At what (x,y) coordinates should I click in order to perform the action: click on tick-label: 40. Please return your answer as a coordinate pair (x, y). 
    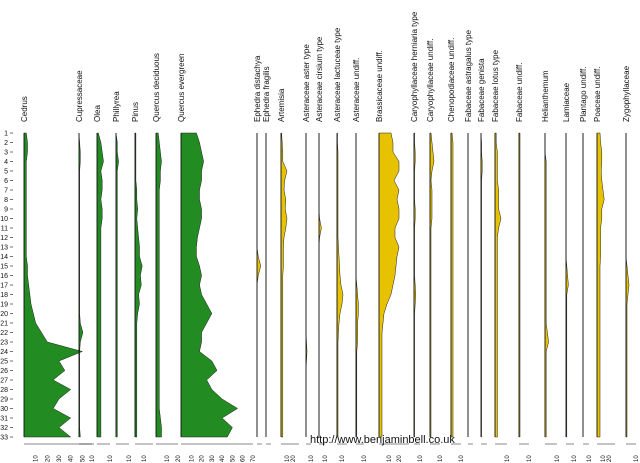
    Looking at the image, I should click on (223, 458).